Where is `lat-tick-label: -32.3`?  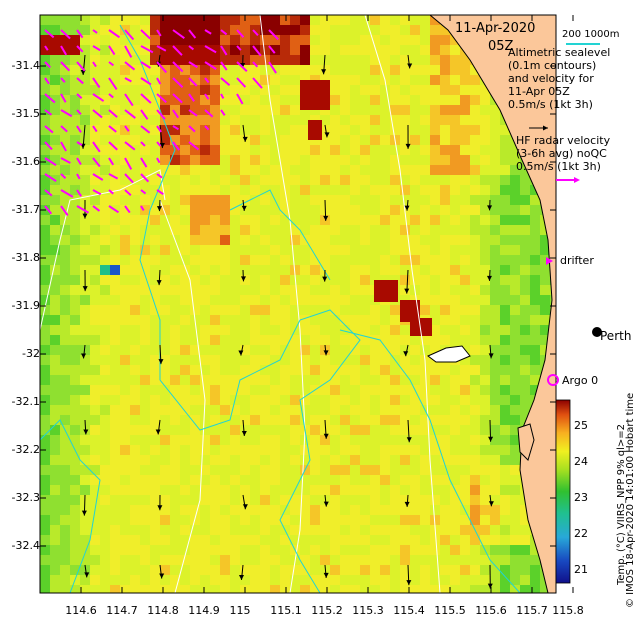
lat-tick-label: -32.3 is located at coordinates (25, 497).